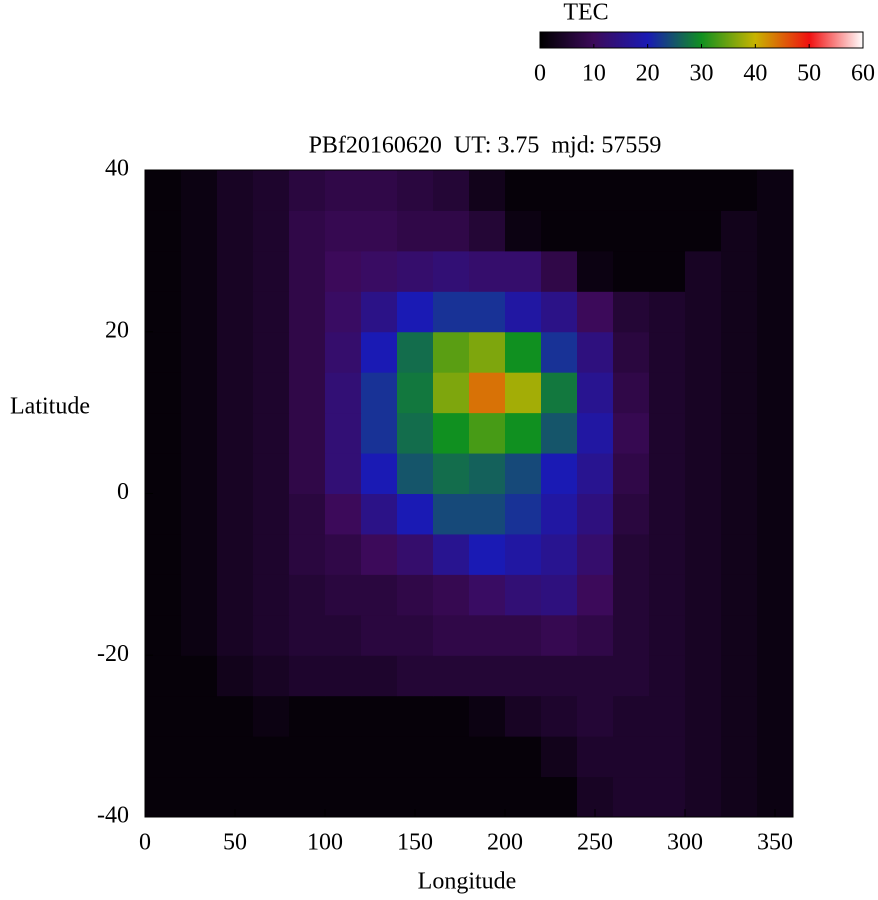  I want to click on x-tick-label: 100, so click(325, 843).